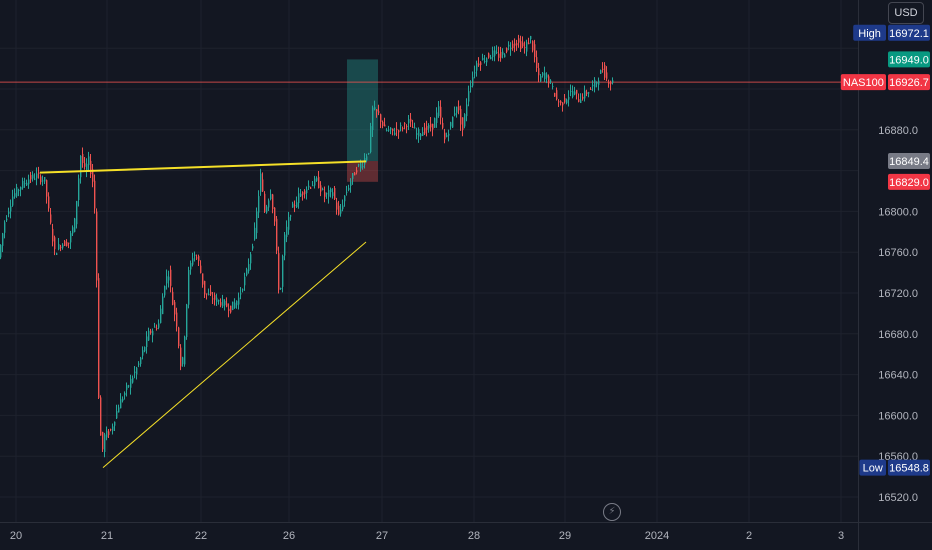  Describe the element at coordinates (909, 183) in the screenshot. I see `price-tag-value: 16829.0` at that location.